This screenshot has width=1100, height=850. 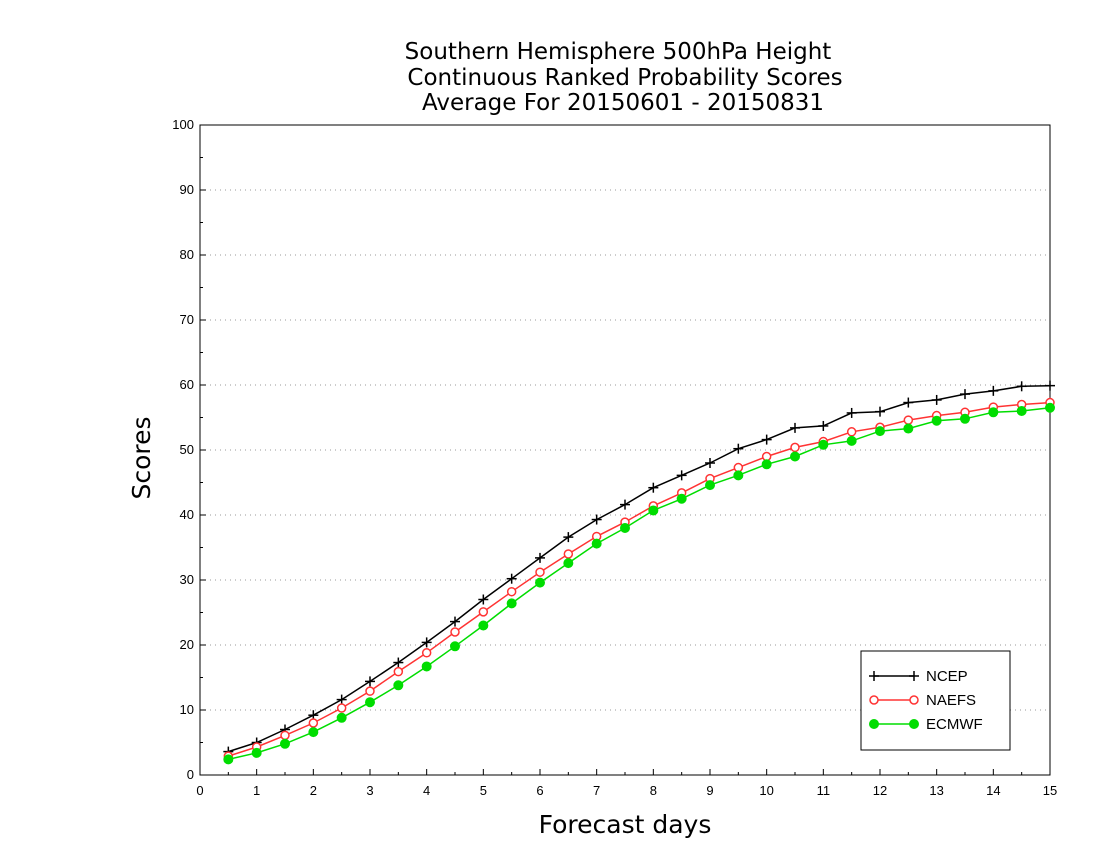 What do you see at coordinates (190, 774) in the screenshot?
I see `y-tick-label: 0` at bounding box center [190, 774].